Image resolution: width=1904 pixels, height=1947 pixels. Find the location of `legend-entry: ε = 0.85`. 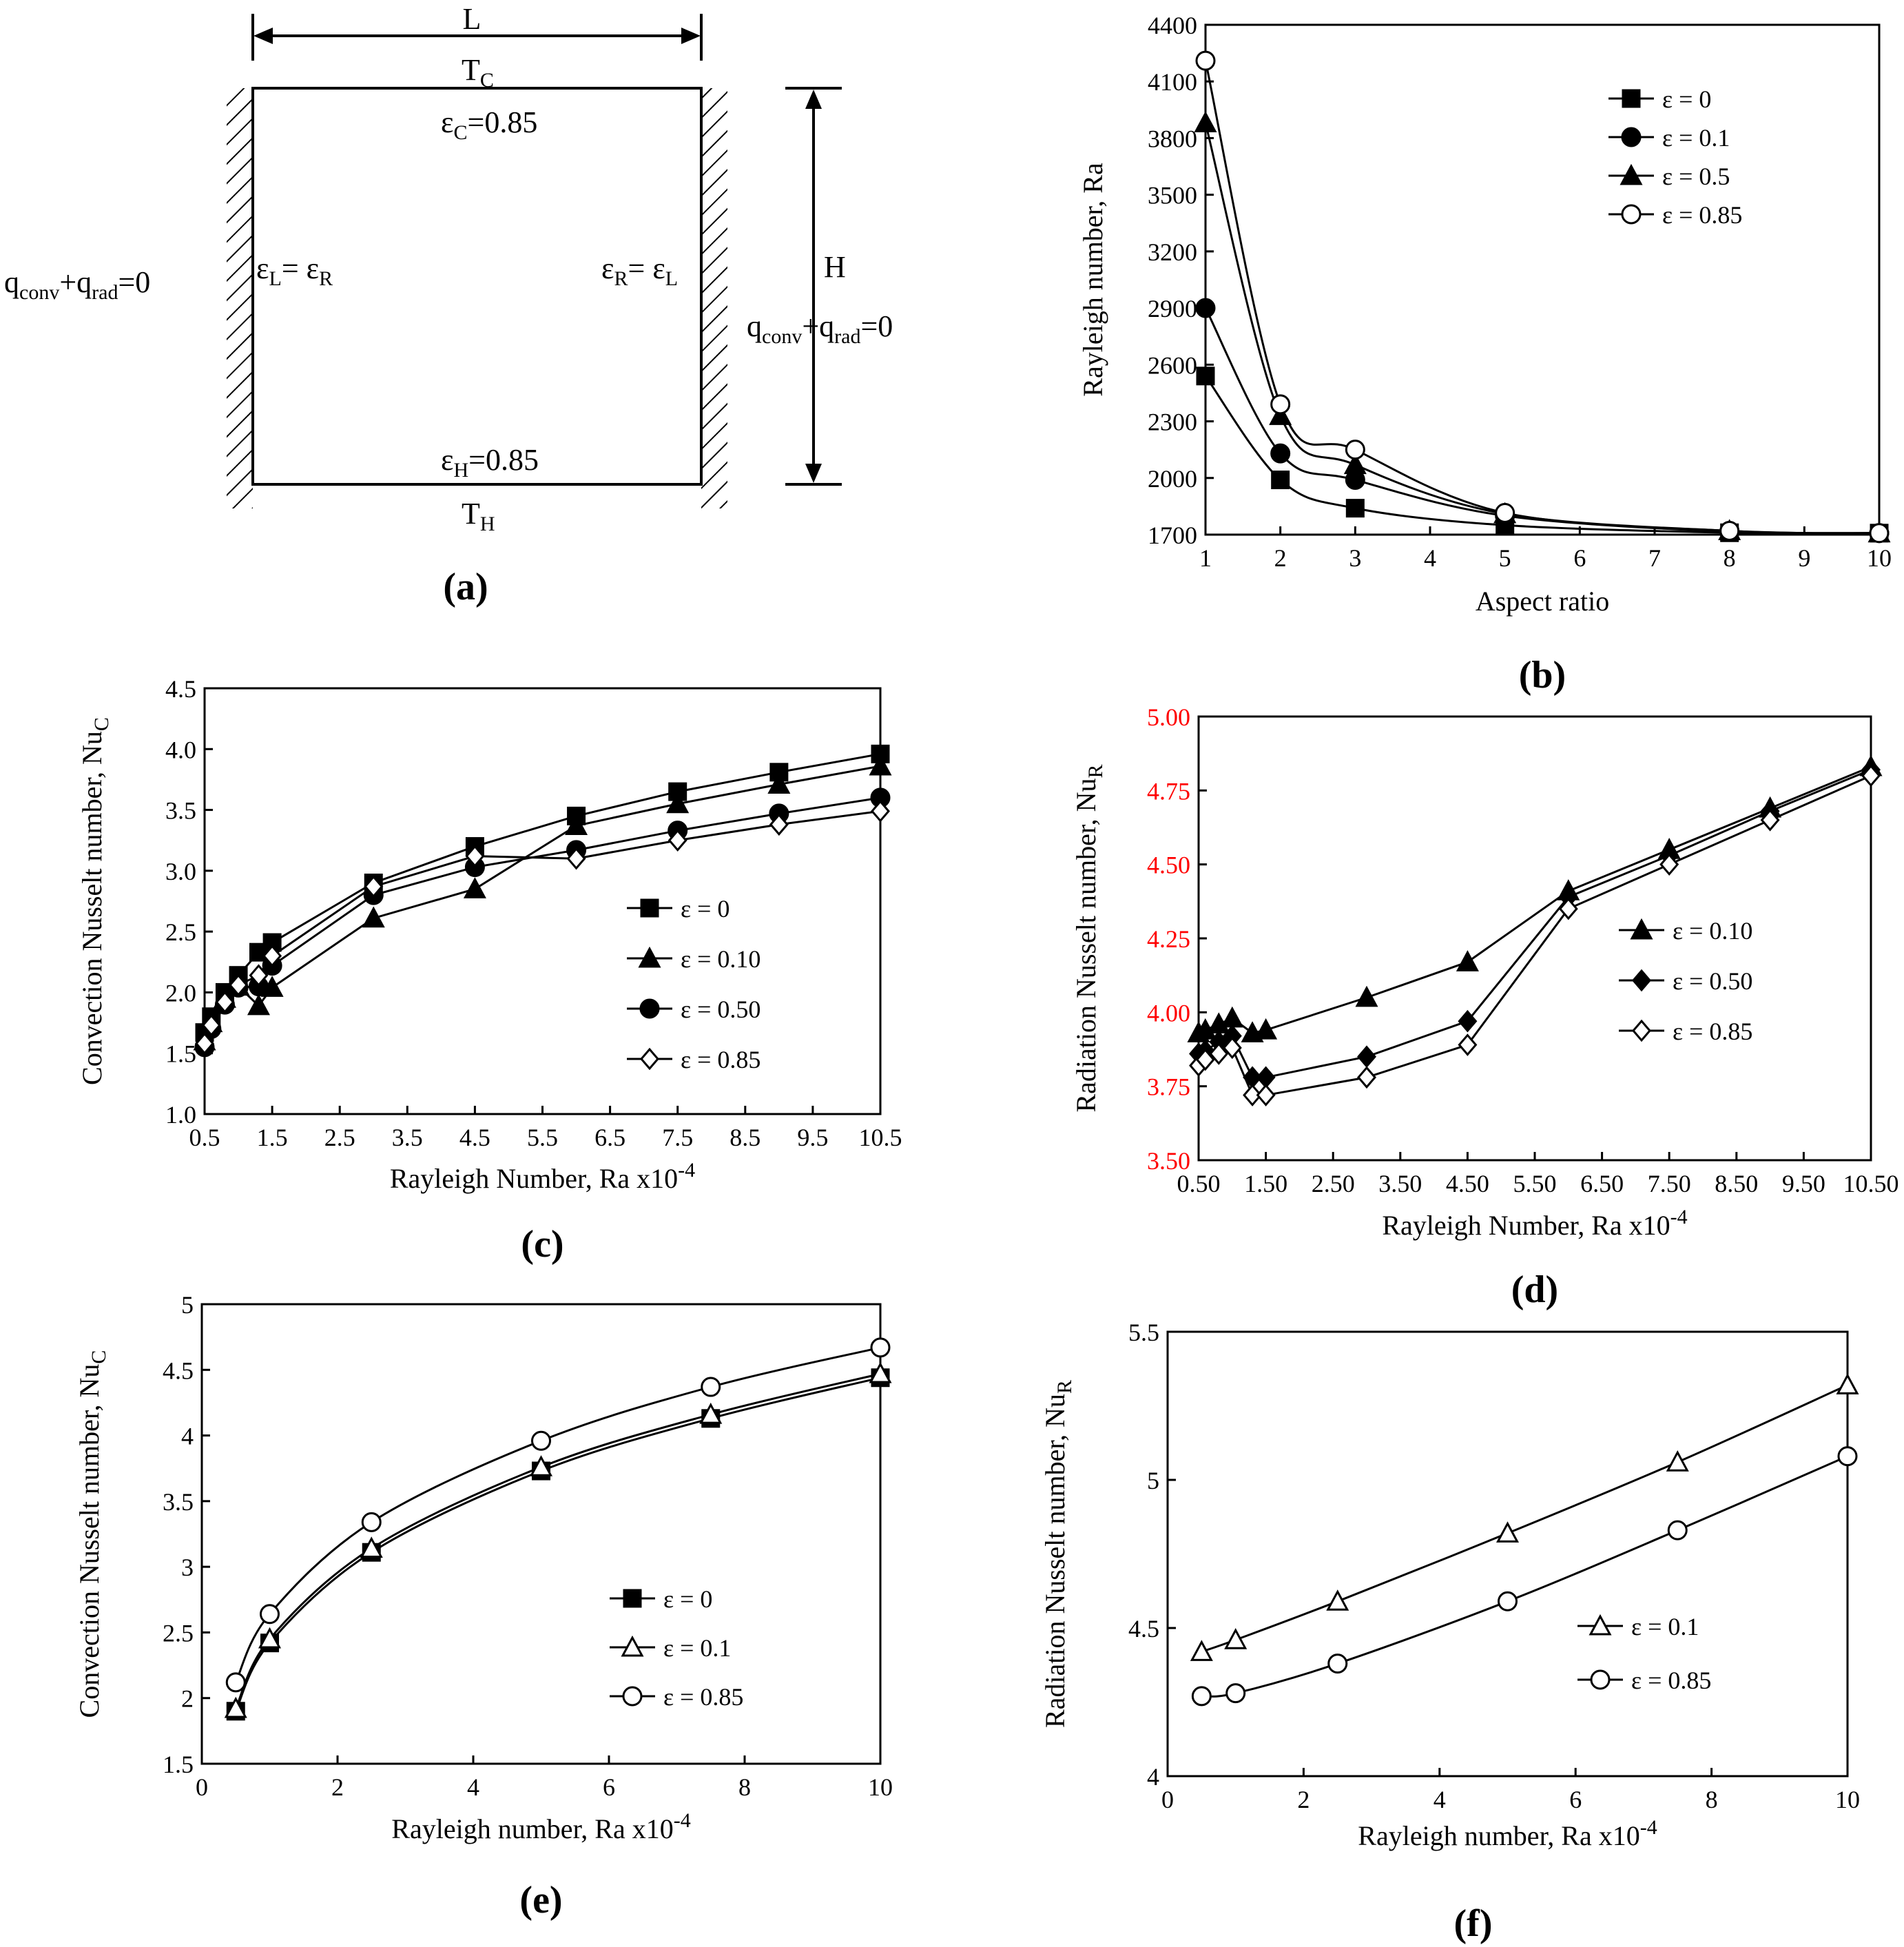

legend-entry: ε = 0.85 is located at coordinates (676, 1697).